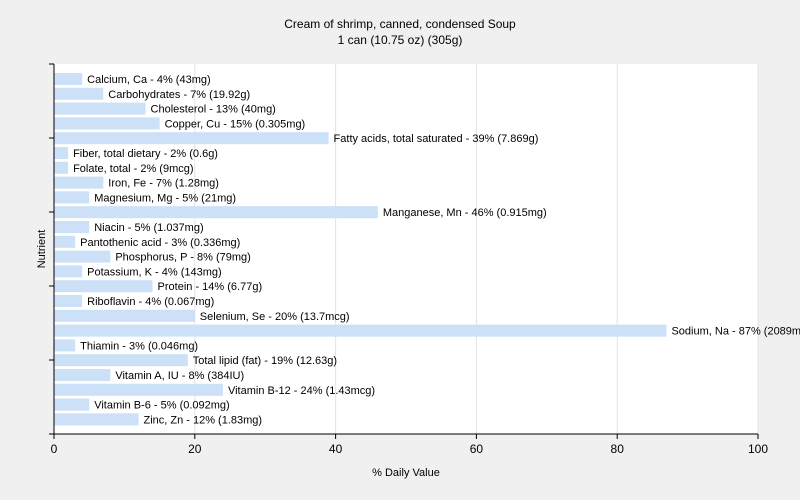 The height and width of the screenshot is (500, 800). I want to click on x-tick-label-60: 60, so click(477, 449).